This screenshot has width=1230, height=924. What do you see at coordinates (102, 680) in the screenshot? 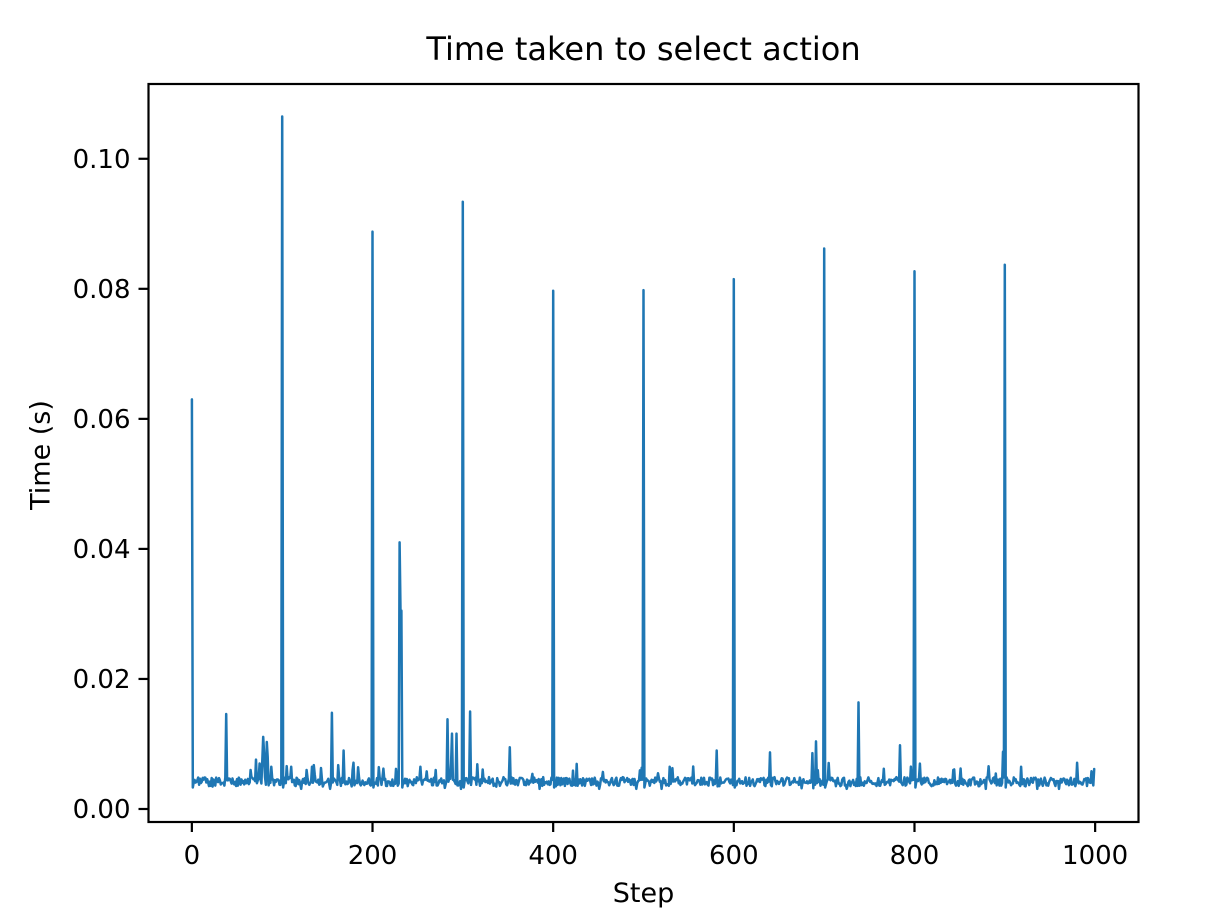
I see `y-tick-label: 0.02` at bounding box center [102, 680].